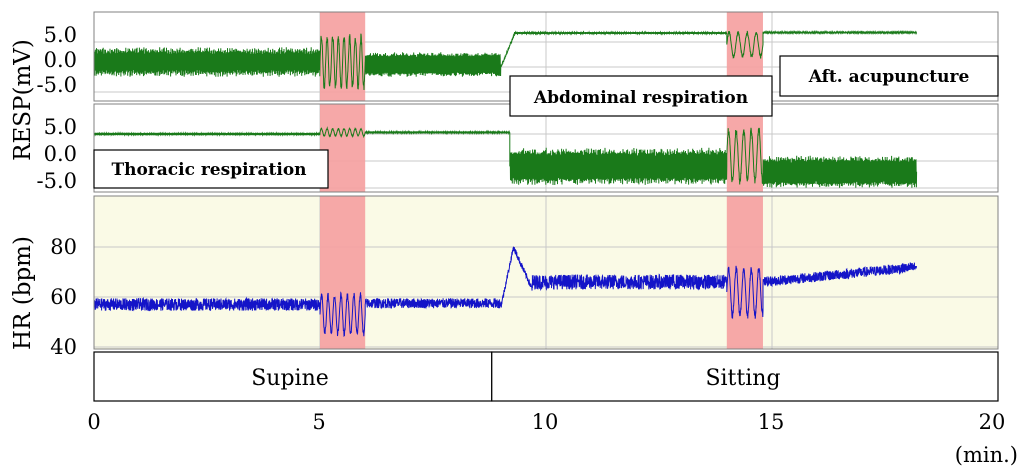 The width and height of the screenshot is (1025, 471). What do you see at coordinates (63, 347) in the screenshot?
I see `hr-tick-40: 40` at bounding box center [63, 347].